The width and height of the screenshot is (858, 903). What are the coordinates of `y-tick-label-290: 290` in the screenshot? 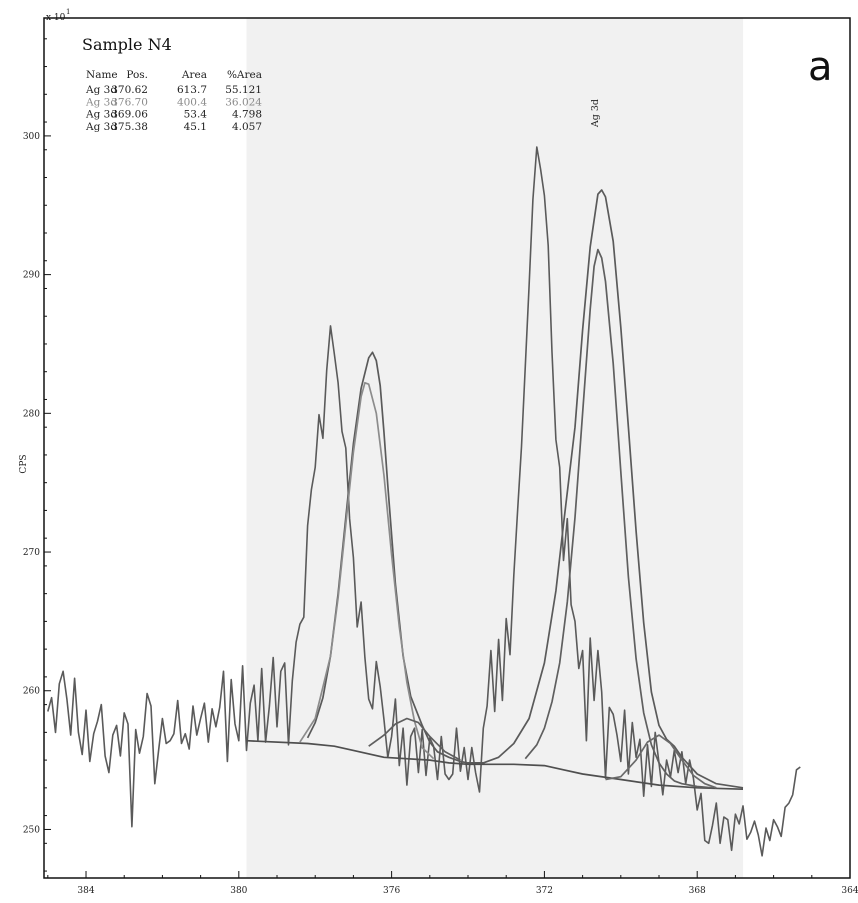 It's located at (31, 276).